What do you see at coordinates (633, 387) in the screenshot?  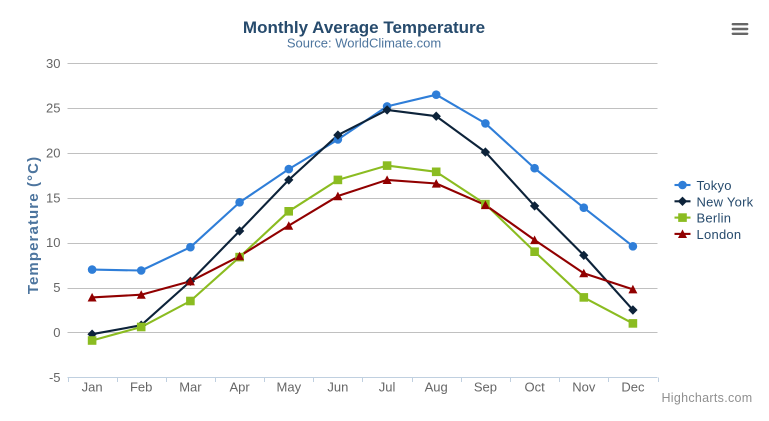 I see `svg-text: Dec` at bounding box center [633, 387].